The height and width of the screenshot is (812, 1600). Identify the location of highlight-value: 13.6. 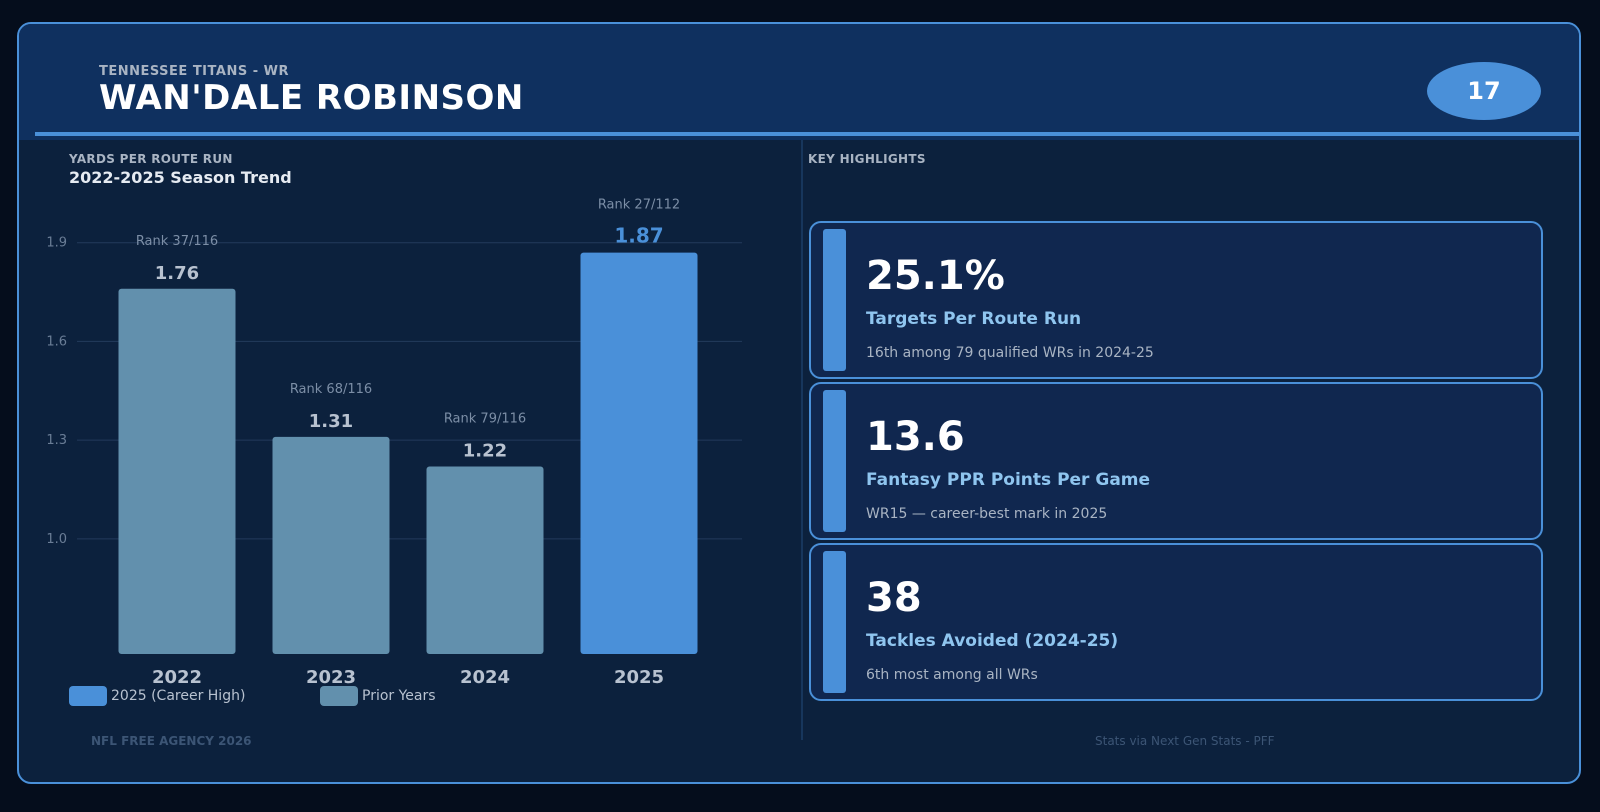
(915, 437).